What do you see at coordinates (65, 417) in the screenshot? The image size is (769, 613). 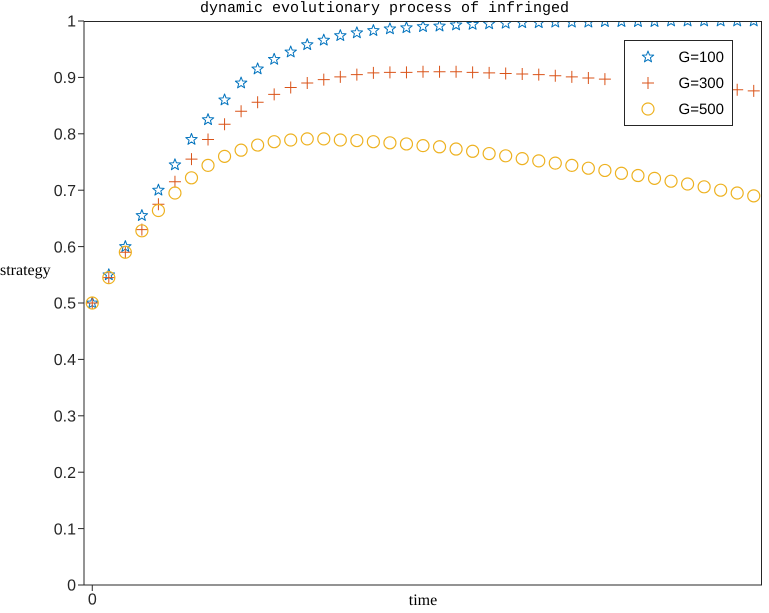 I see `y-tick-label: 0.3` at bounding box center [65, 417].